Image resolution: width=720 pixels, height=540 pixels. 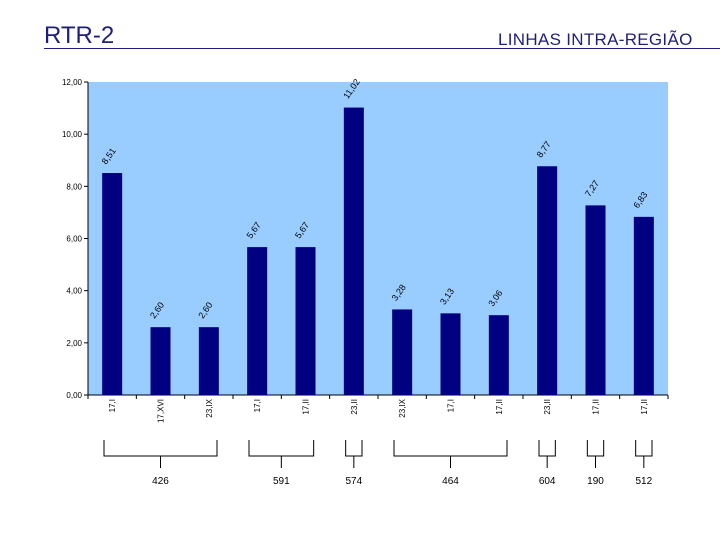 What do you see at coordinates (74, 291) in the screenshot?
I see `y-tick-label: 4,00` at bounding box center [74, 291].